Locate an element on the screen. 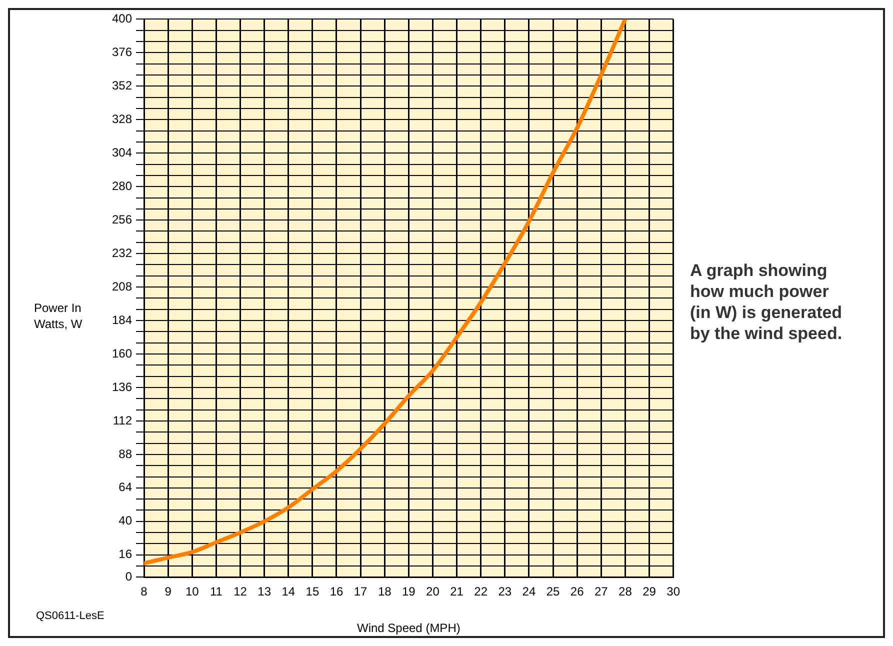  x-tick-label: 14 is located at coordinates (289, 591).